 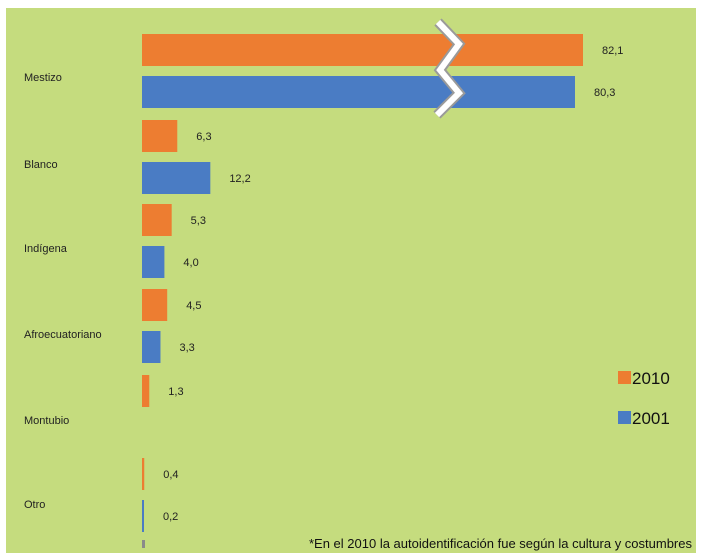 What do you see at coordinates (651, 378) in the screenshot?
I see `legend-label-2010: 2010` at bounding box center [651, 378].